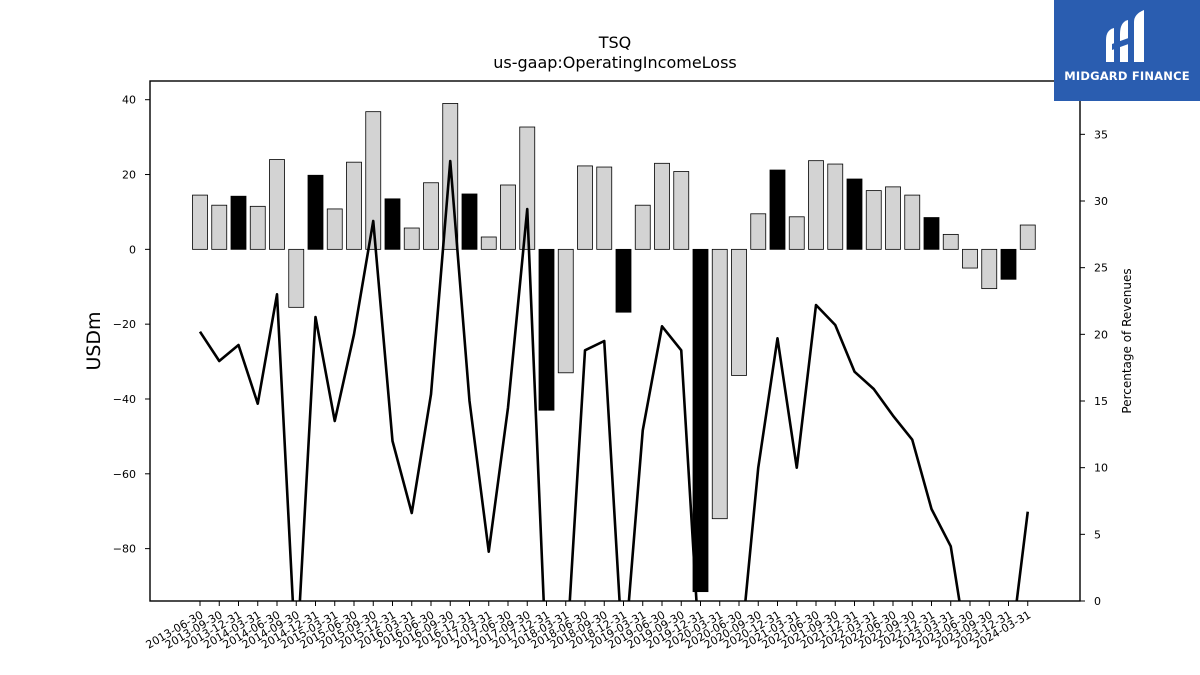 The image size is (1200, 675). What do you see at coordinates (129, 100) in the screenshot?
I see `y-tick-label: 40` at bounding box center [129, 100].